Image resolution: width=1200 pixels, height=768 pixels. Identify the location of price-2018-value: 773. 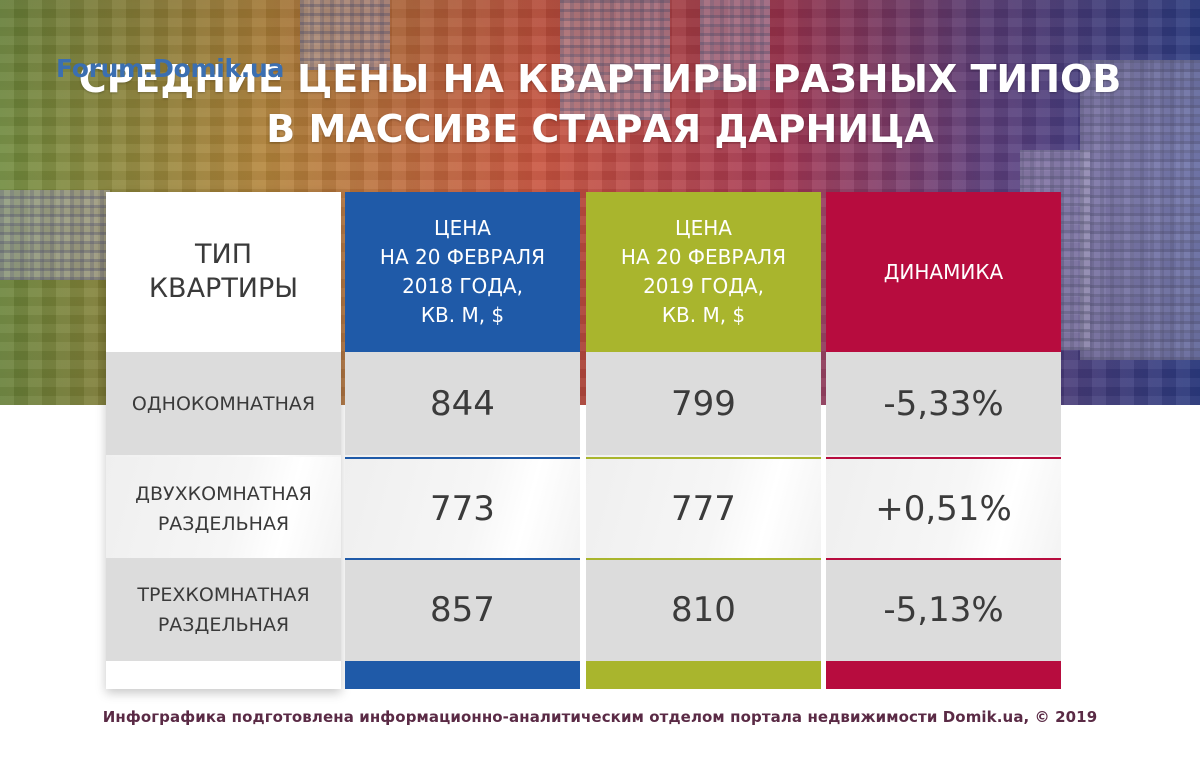
(462, 508).